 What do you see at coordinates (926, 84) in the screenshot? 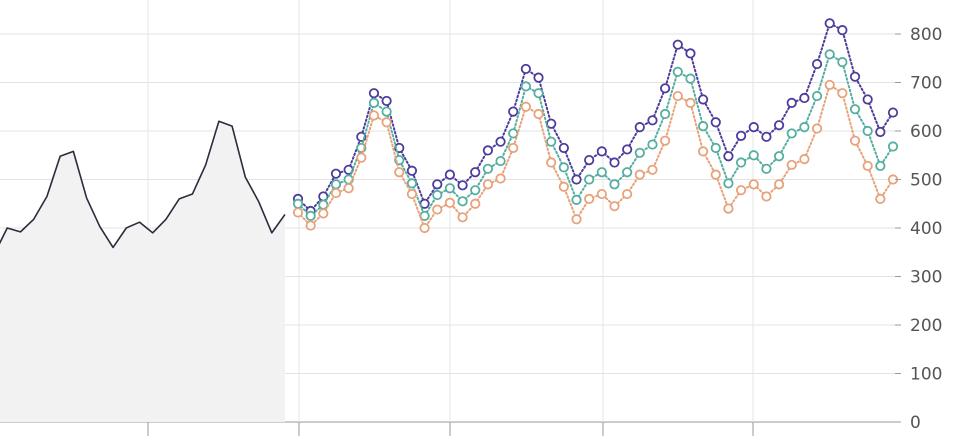
I see `y-tick-label: 700` at bounding box center [926, 84].